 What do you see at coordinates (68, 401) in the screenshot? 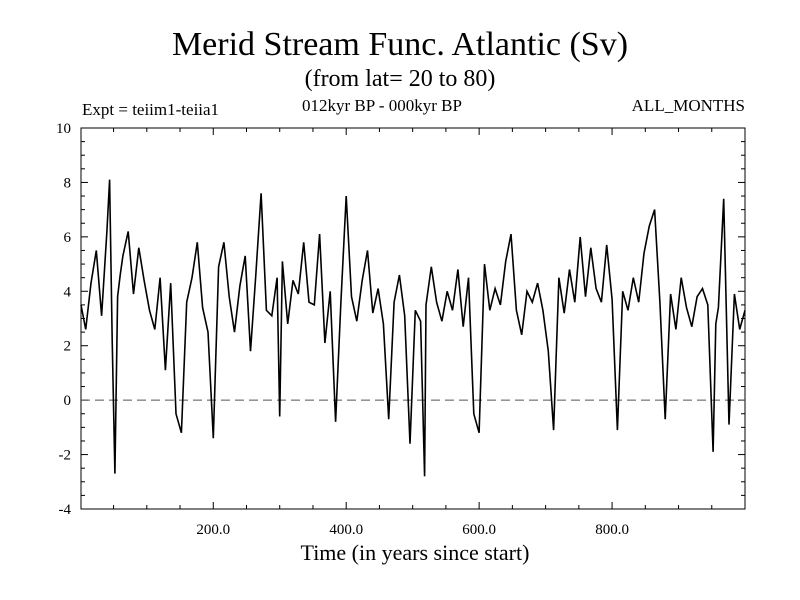
I see `y-tick-label: 0` at bounding box center [68, 401].